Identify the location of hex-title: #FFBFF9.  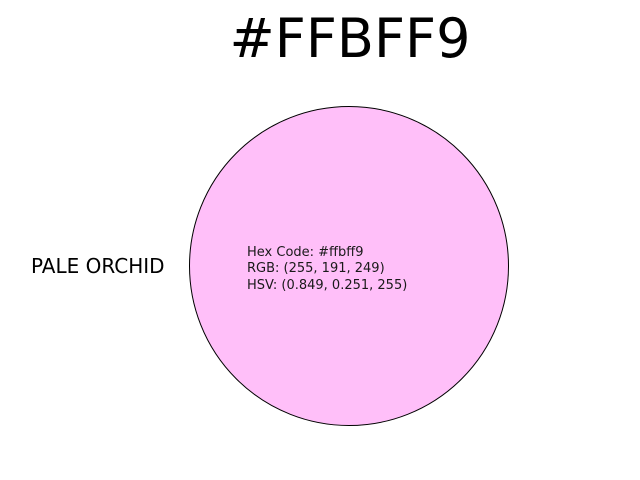
(350, 38).